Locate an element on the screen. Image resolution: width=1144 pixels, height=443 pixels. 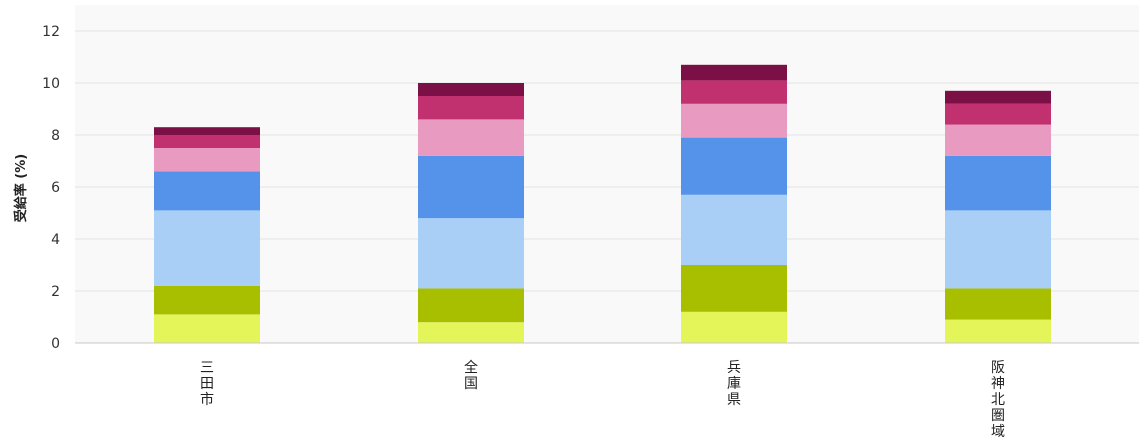
y-tick-labels: 0 2 4 6 8 10 12 is located at coordinates (51, 188).